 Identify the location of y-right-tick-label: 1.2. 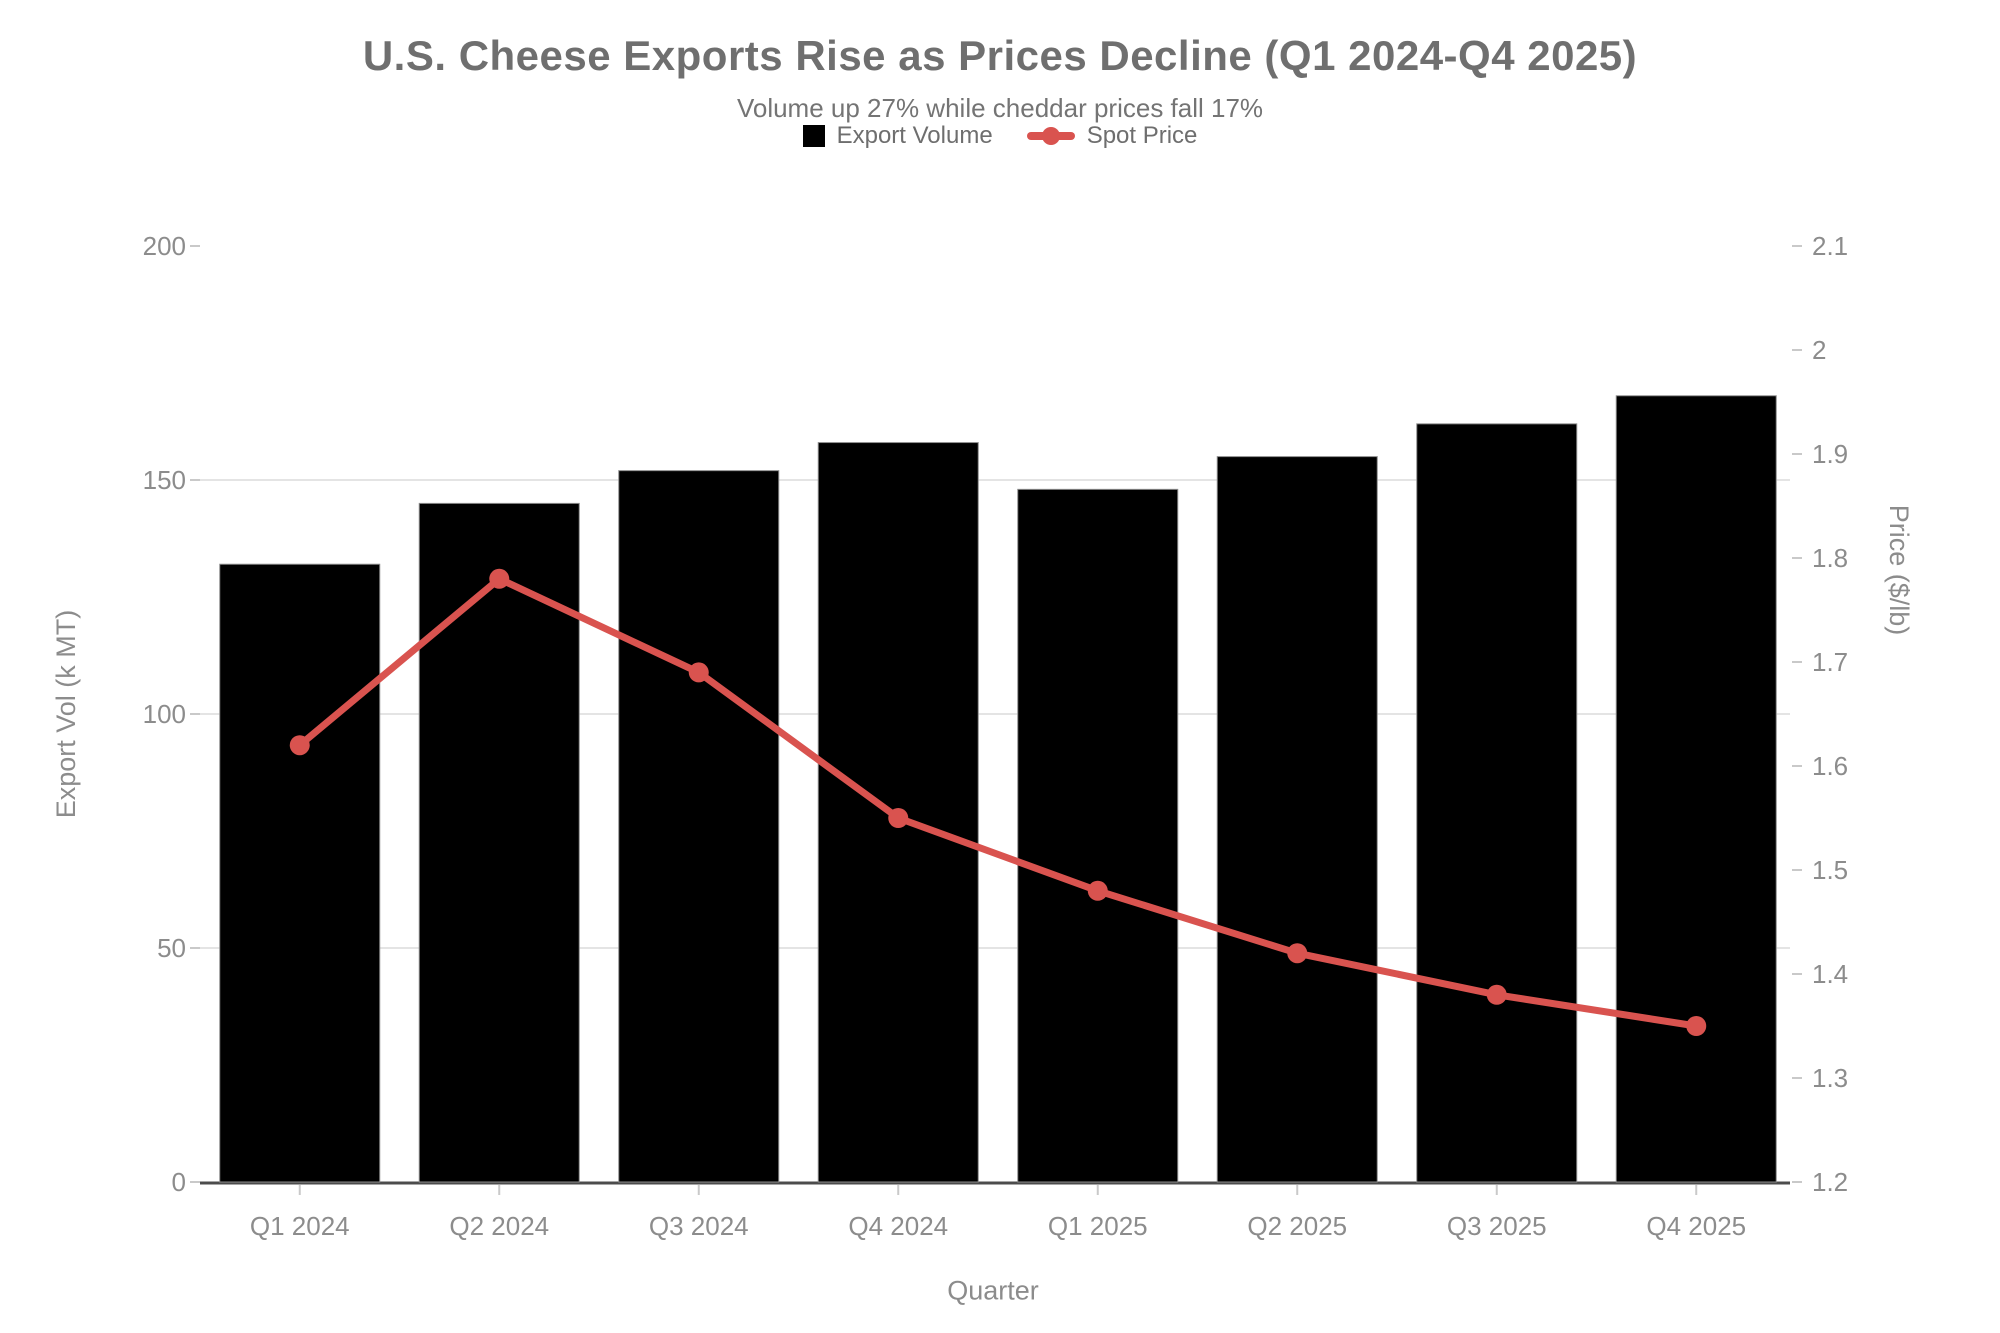
(1830, 1182).